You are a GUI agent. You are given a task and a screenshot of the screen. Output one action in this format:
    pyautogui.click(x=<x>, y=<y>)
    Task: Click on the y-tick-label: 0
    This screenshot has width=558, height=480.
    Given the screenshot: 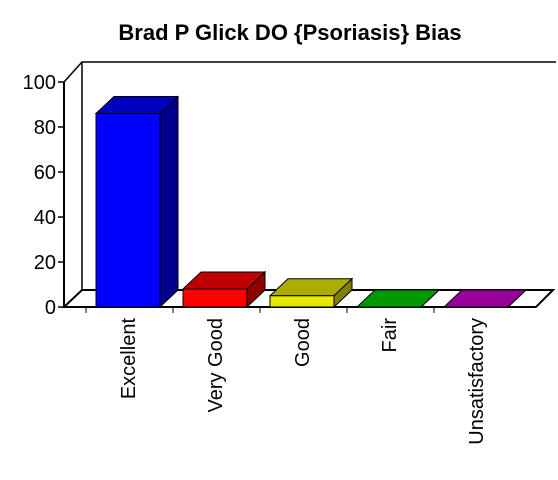 What is the action you would take?
    pyautogui.click(x=50, y=308)
    